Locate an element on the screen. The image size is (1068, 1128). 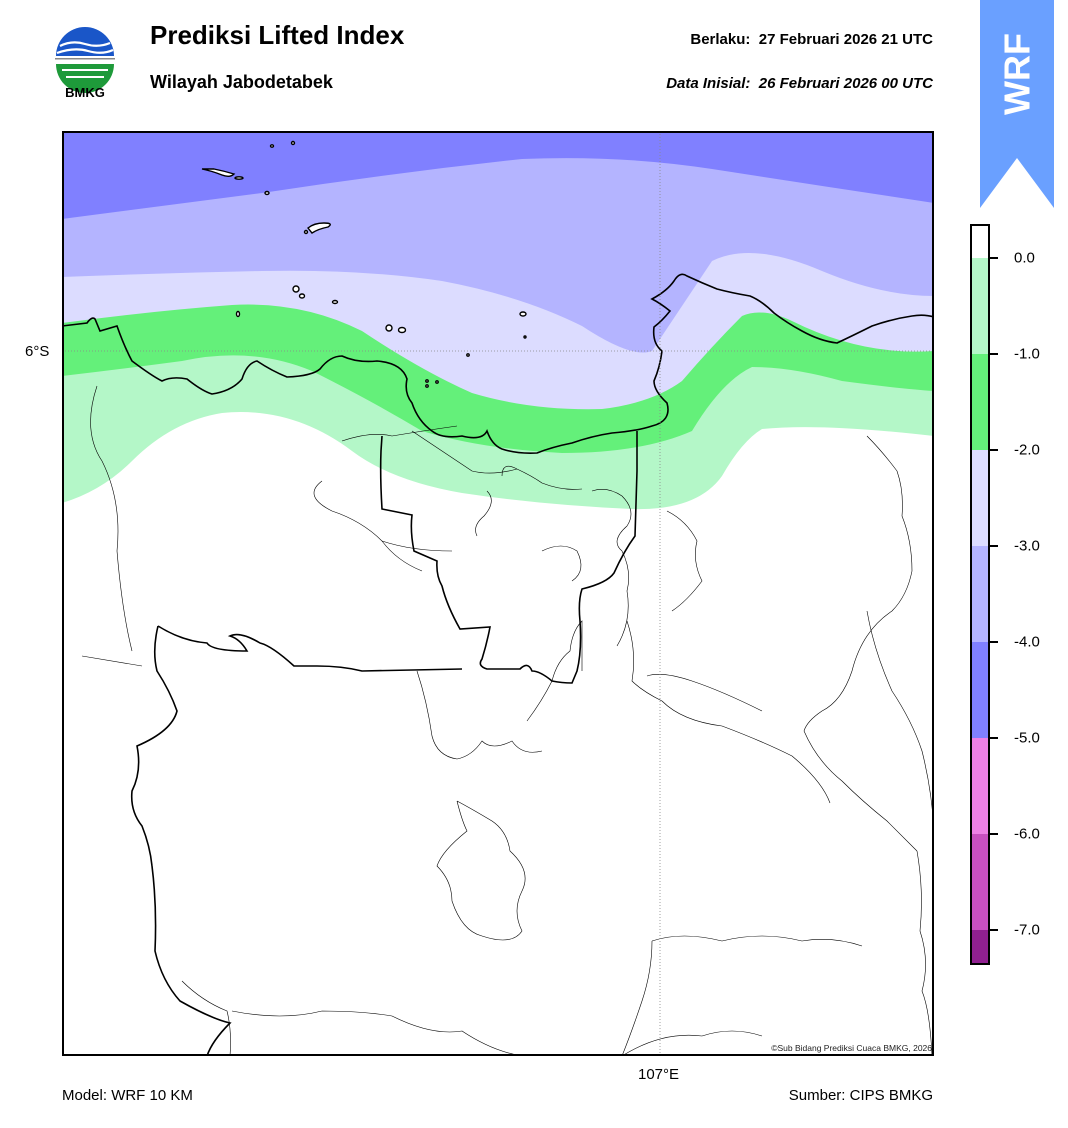
valid-time: Berlaku: 27 Februari 2026 21 UTC is located at coordinates (811, 39).